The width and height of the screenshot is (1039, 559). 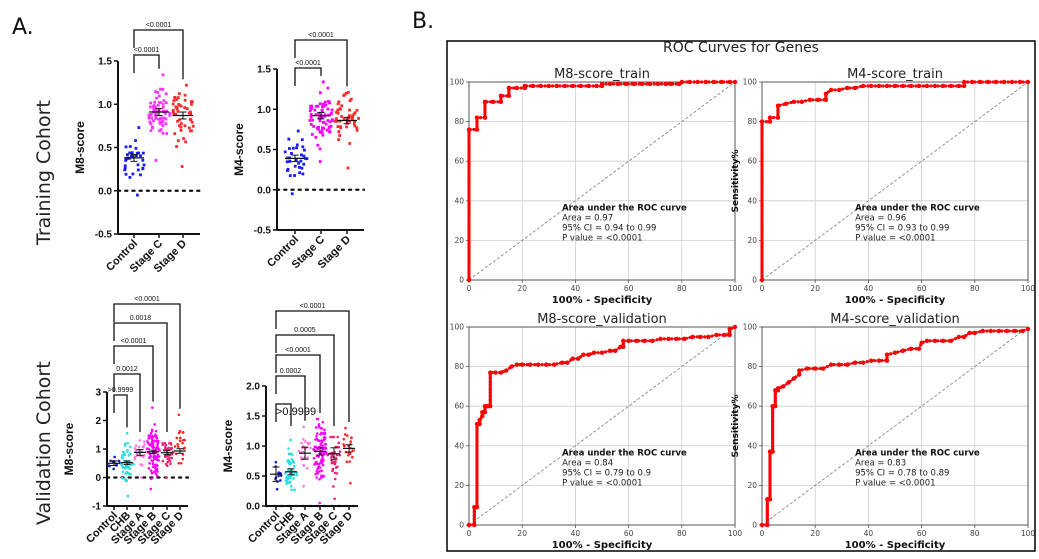 What do you see at coordinates (69, 448) in the screenshot?
I see `y-axis-title: M8-score` at bounding box center [69, 448].